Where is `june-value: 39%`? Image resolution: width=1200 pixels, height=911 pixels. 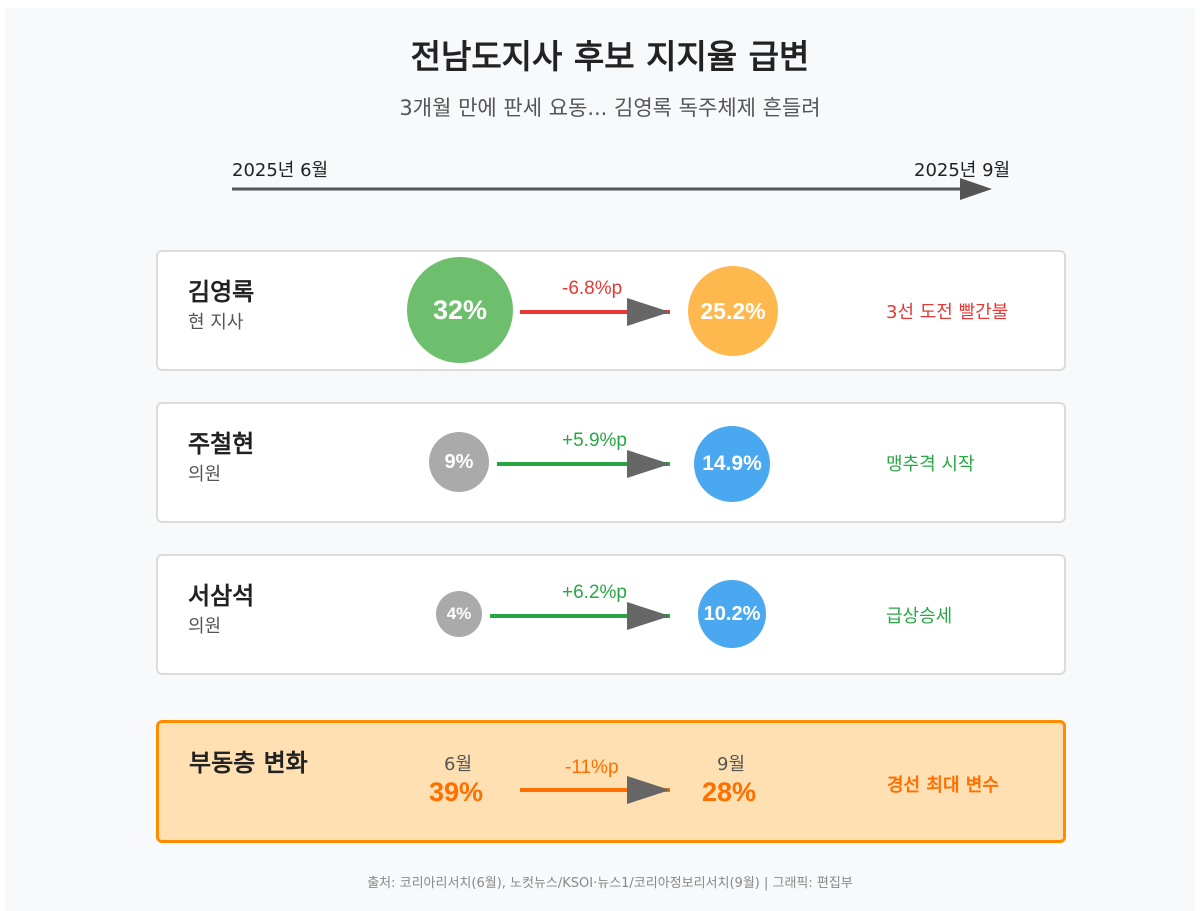
june-value: 39% is located at coordinates (456, 792).